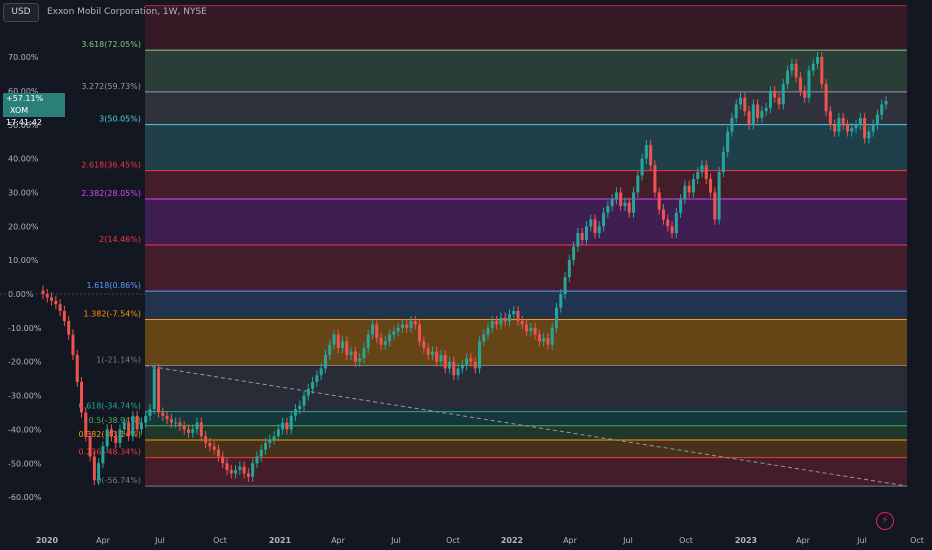  Describe the element at coordinates (885, 521) in the screenshot. I see `lightning-icon: ⚡` at that location.